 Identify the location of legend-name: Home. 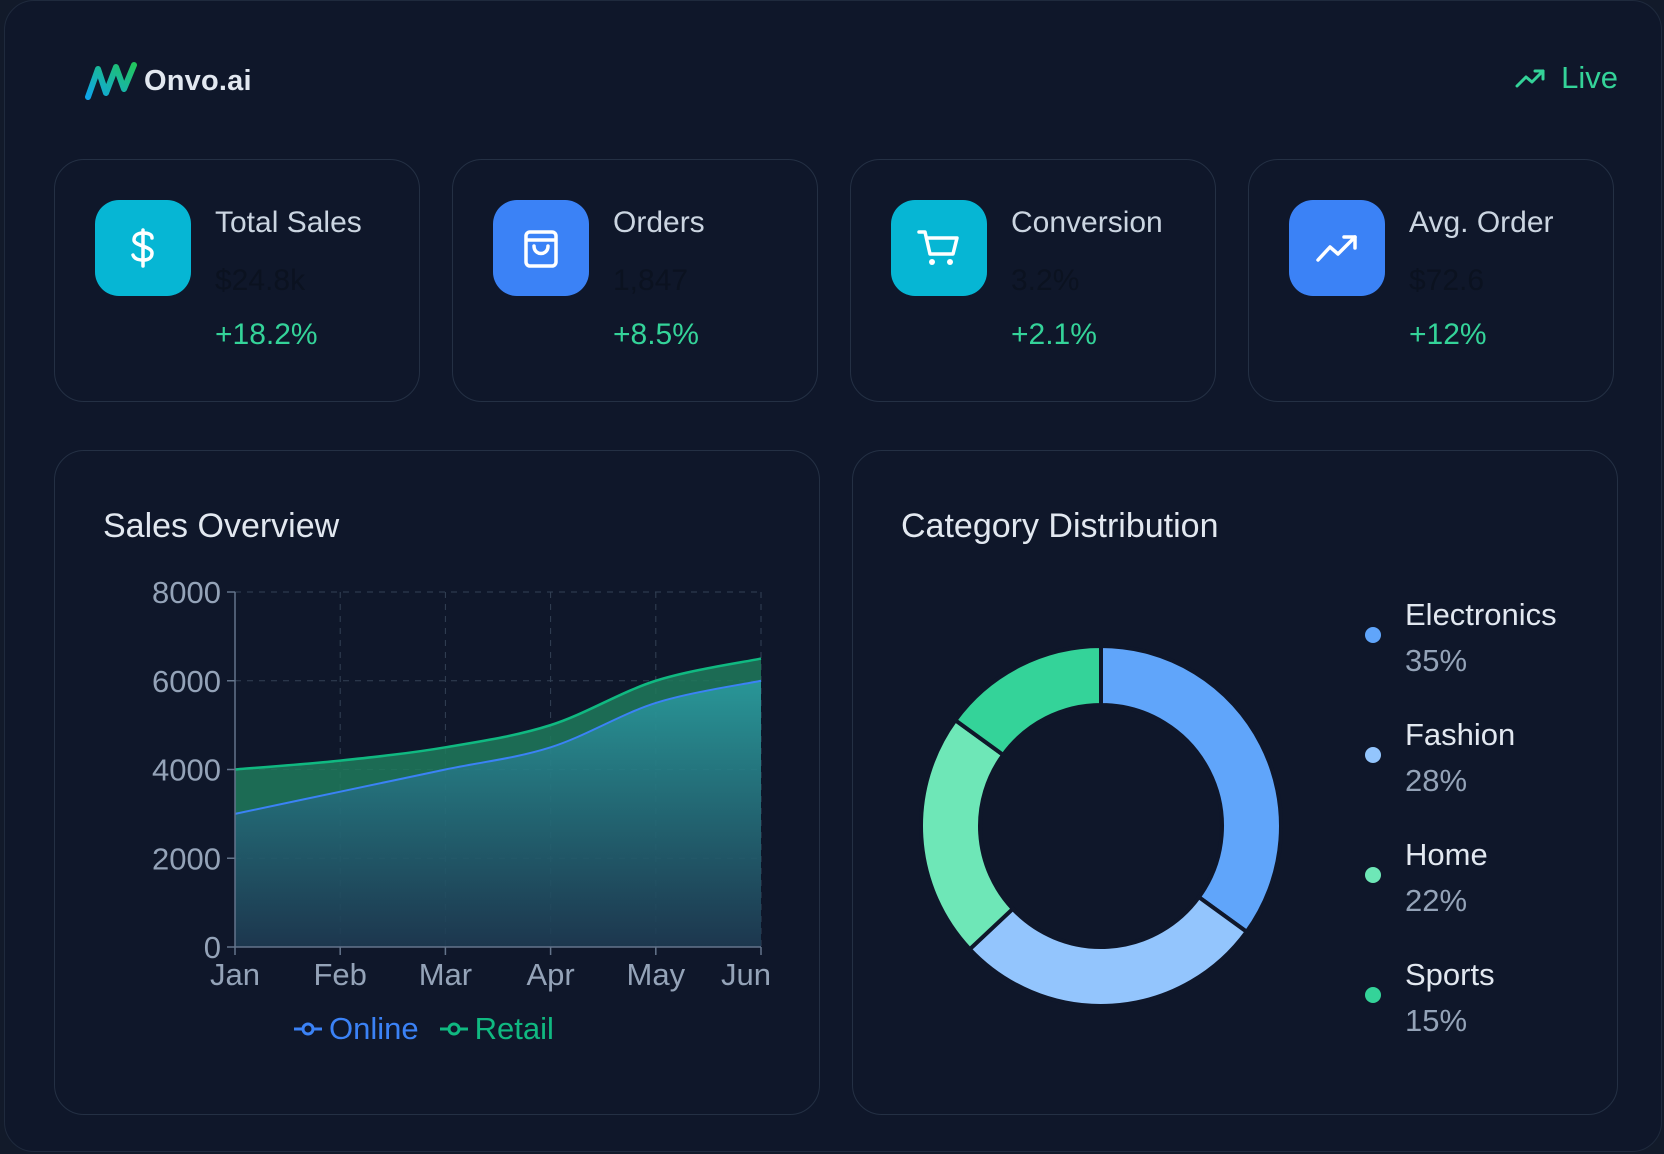
(1446, 854).